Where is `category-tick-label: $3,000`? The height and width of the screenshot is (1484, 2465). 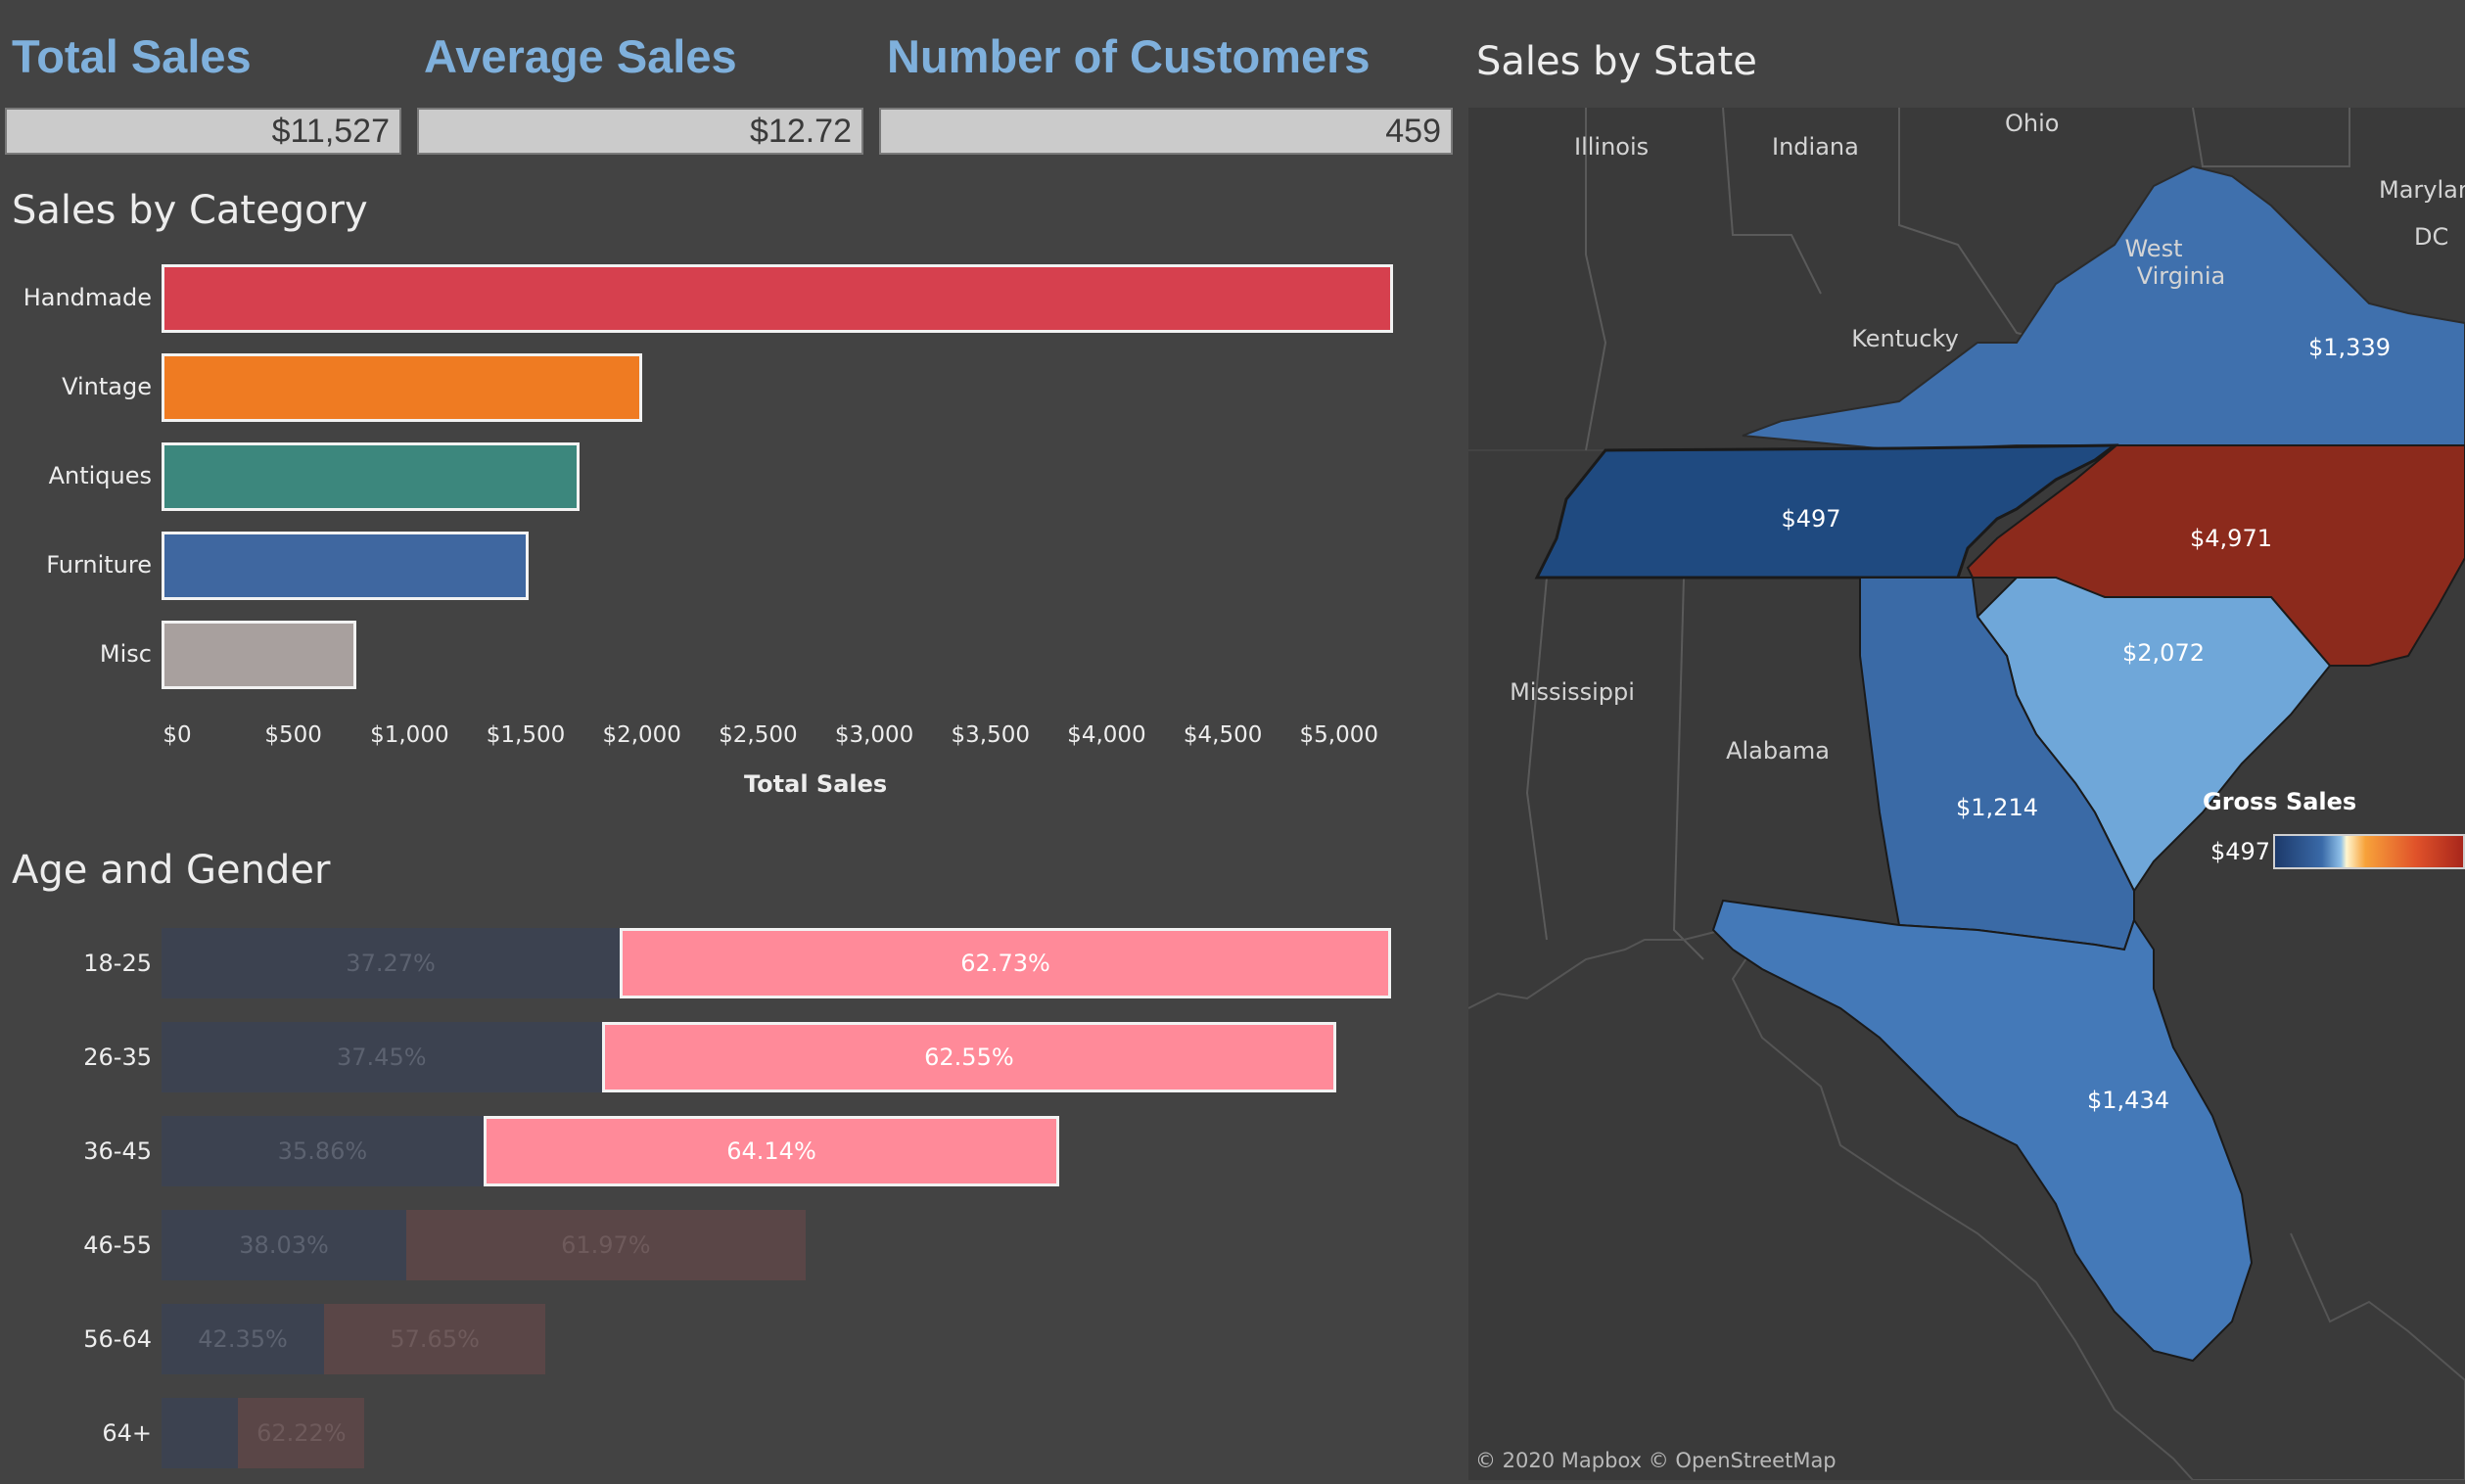 category-tick-label: $3,000 is located at coordinates (874, 735).